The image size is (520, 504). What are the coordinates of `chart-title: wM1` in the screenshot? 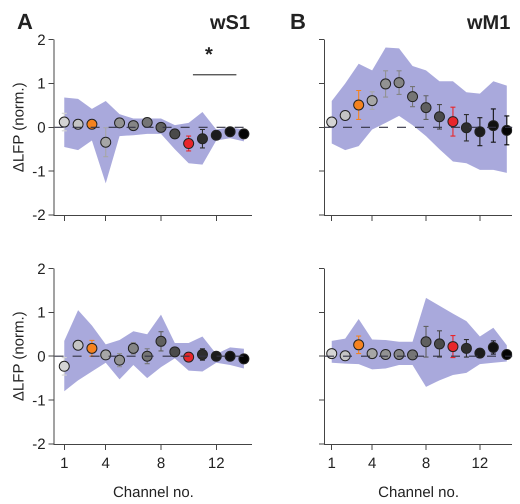 It's located at (488, 23).